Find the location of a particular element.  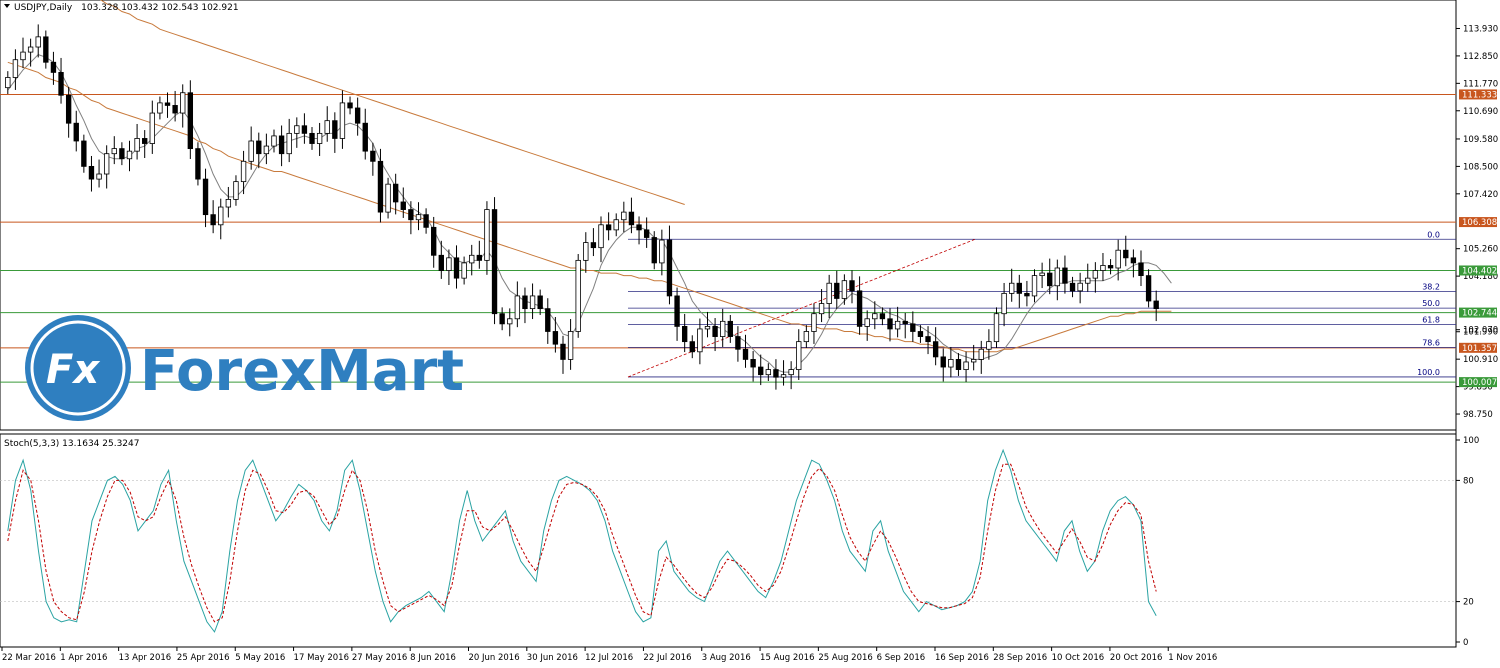

fib-trendline is located at coordinates (801, 308).